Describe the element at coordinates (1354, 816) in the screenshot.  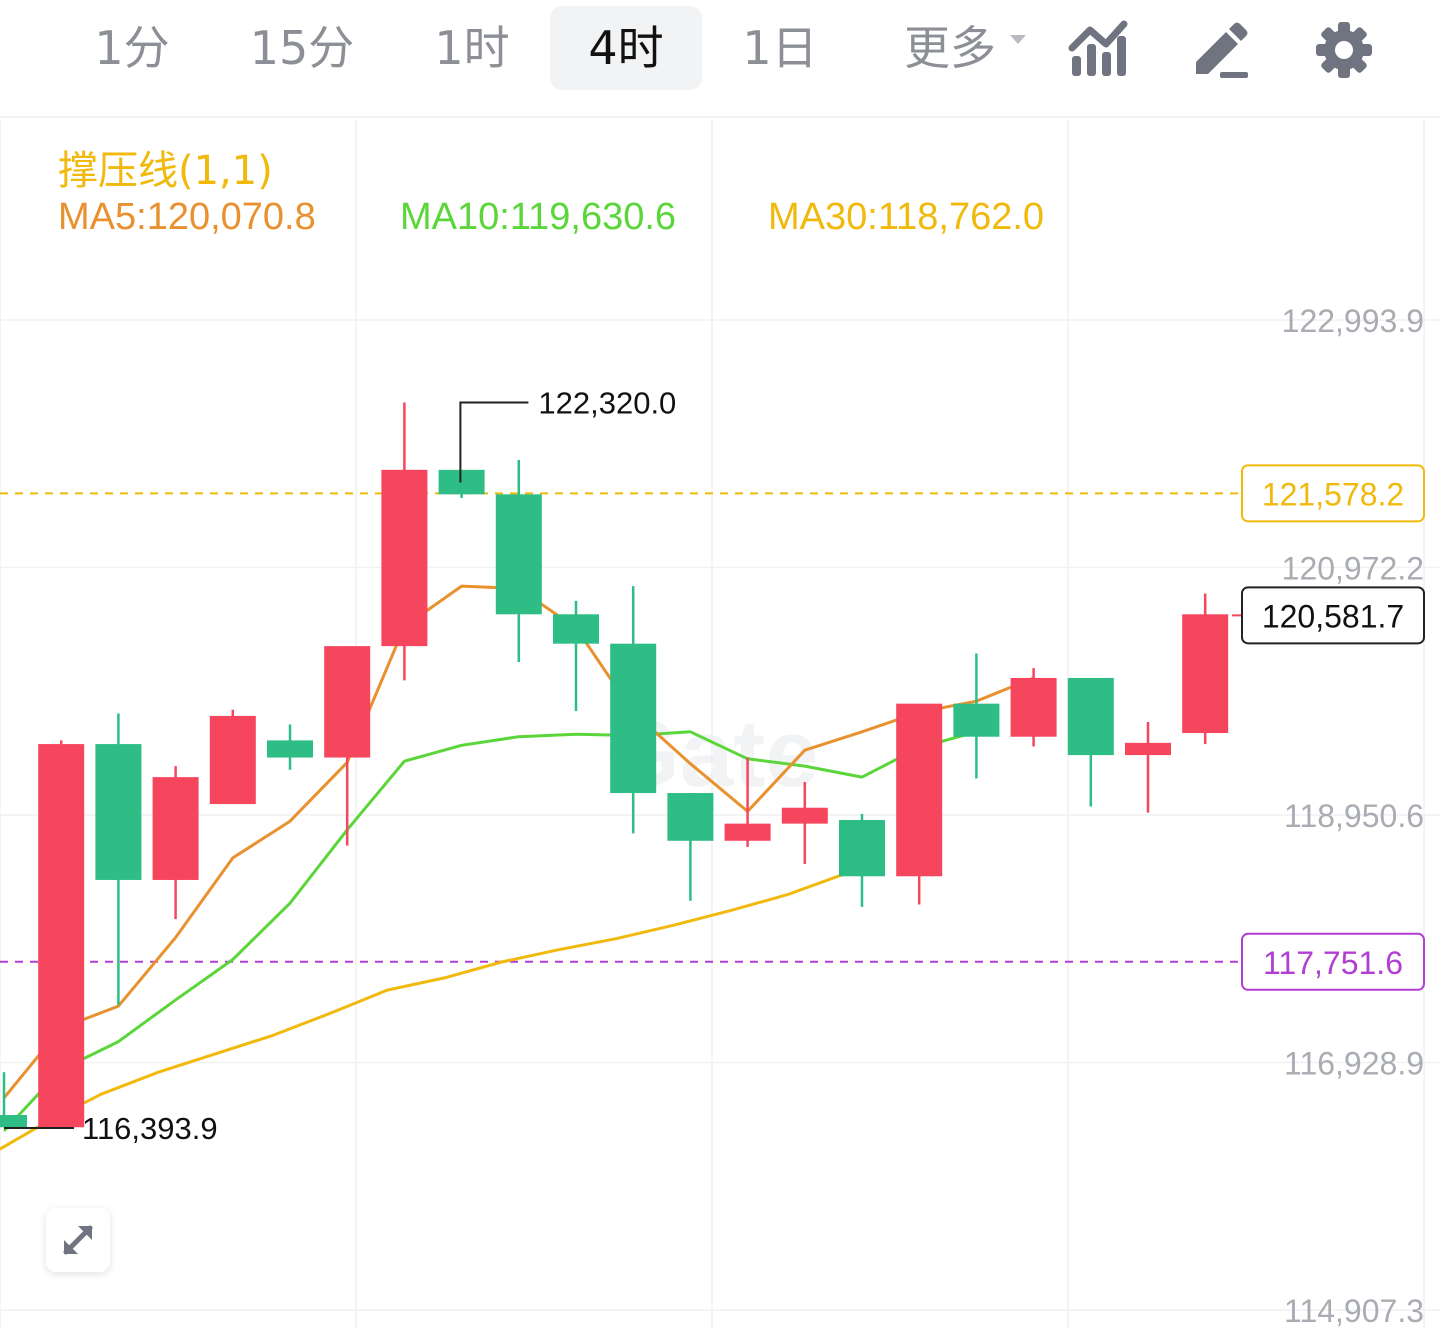
I see `y-axis-tick-label: 118,950.6` at that location.